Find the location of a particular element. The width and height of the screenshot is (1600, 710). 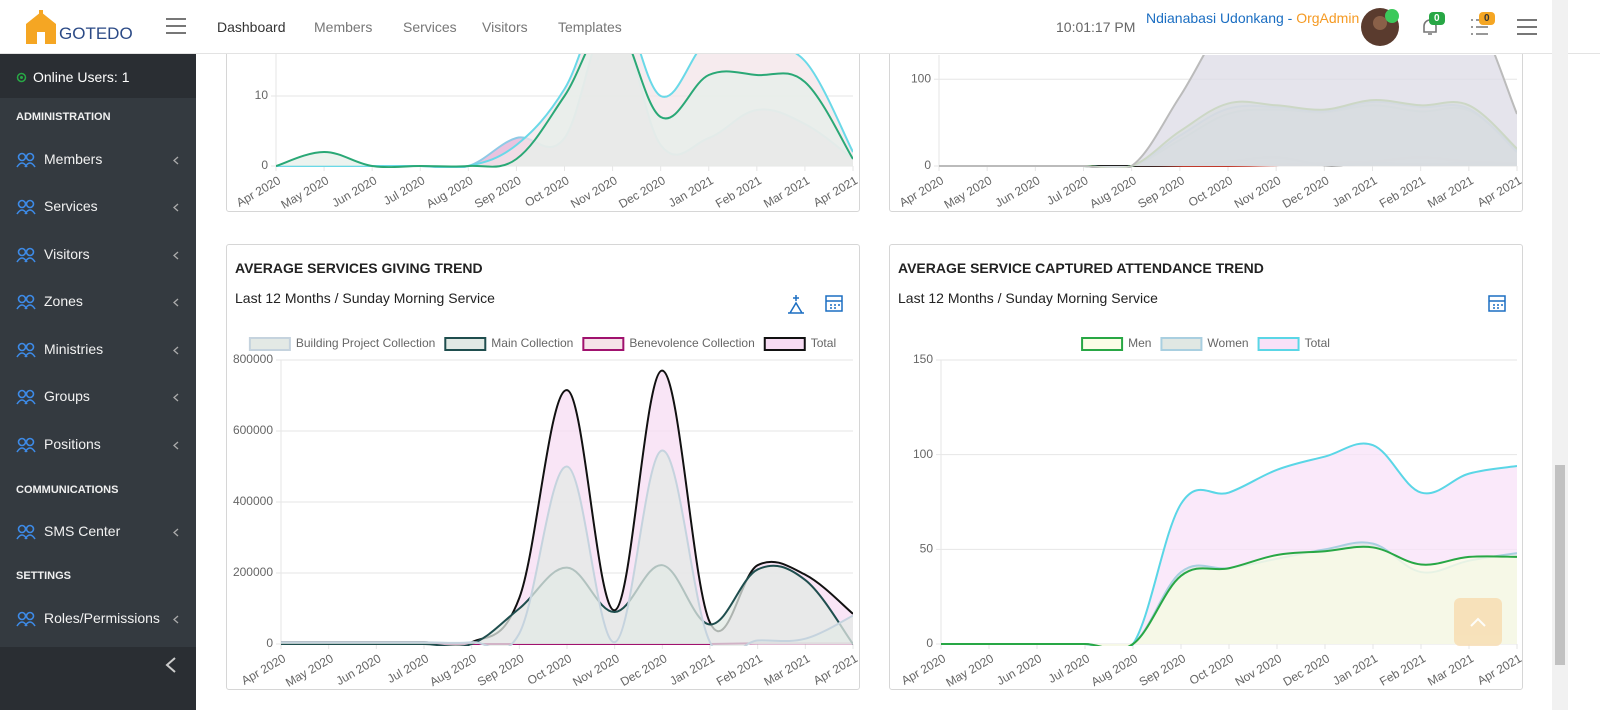

x-tick-label: Sep 2020 is located at coordinates (498, 192).